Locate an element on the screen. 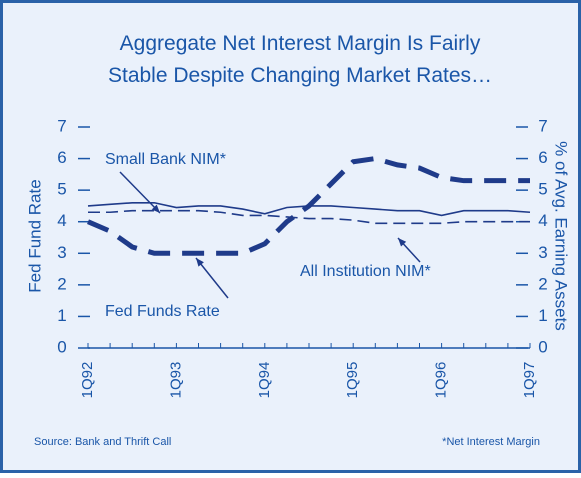  y2-tick-label: 1 is located at coordinates (542, 315).